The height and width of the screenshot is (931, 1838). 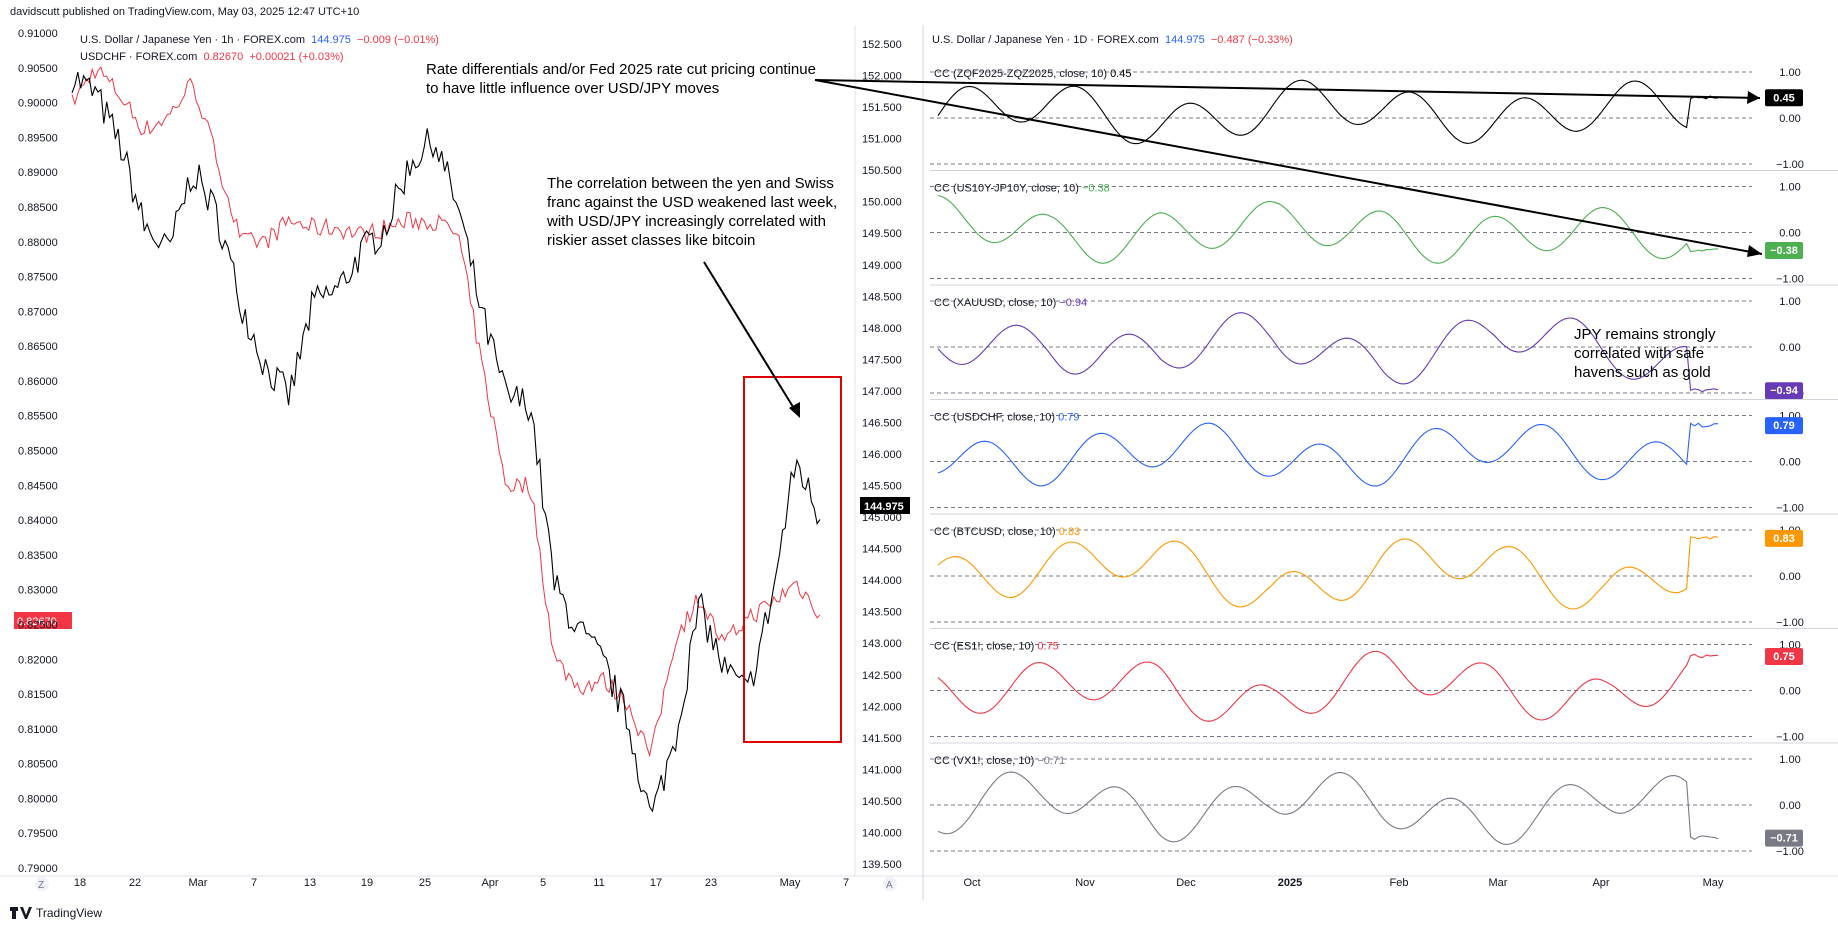 I want to click on right-axis-tick-label: 143.000, so click(x=882, y=644).